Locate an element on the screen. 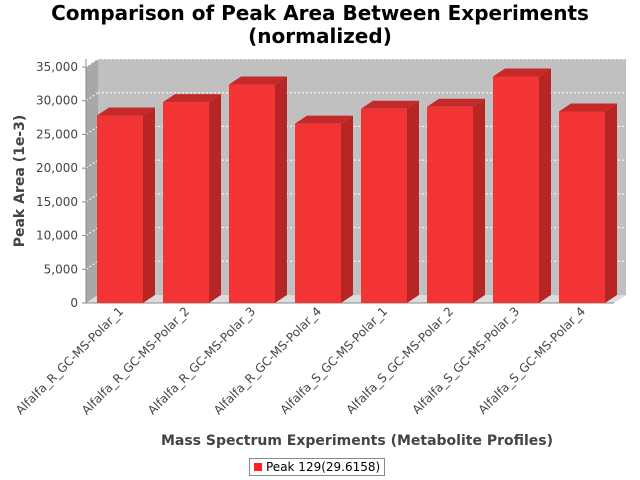 The width and height of the screenshot is (640, 480). y-tick-label-7: 35,000 is located at coordinates (57, 67).